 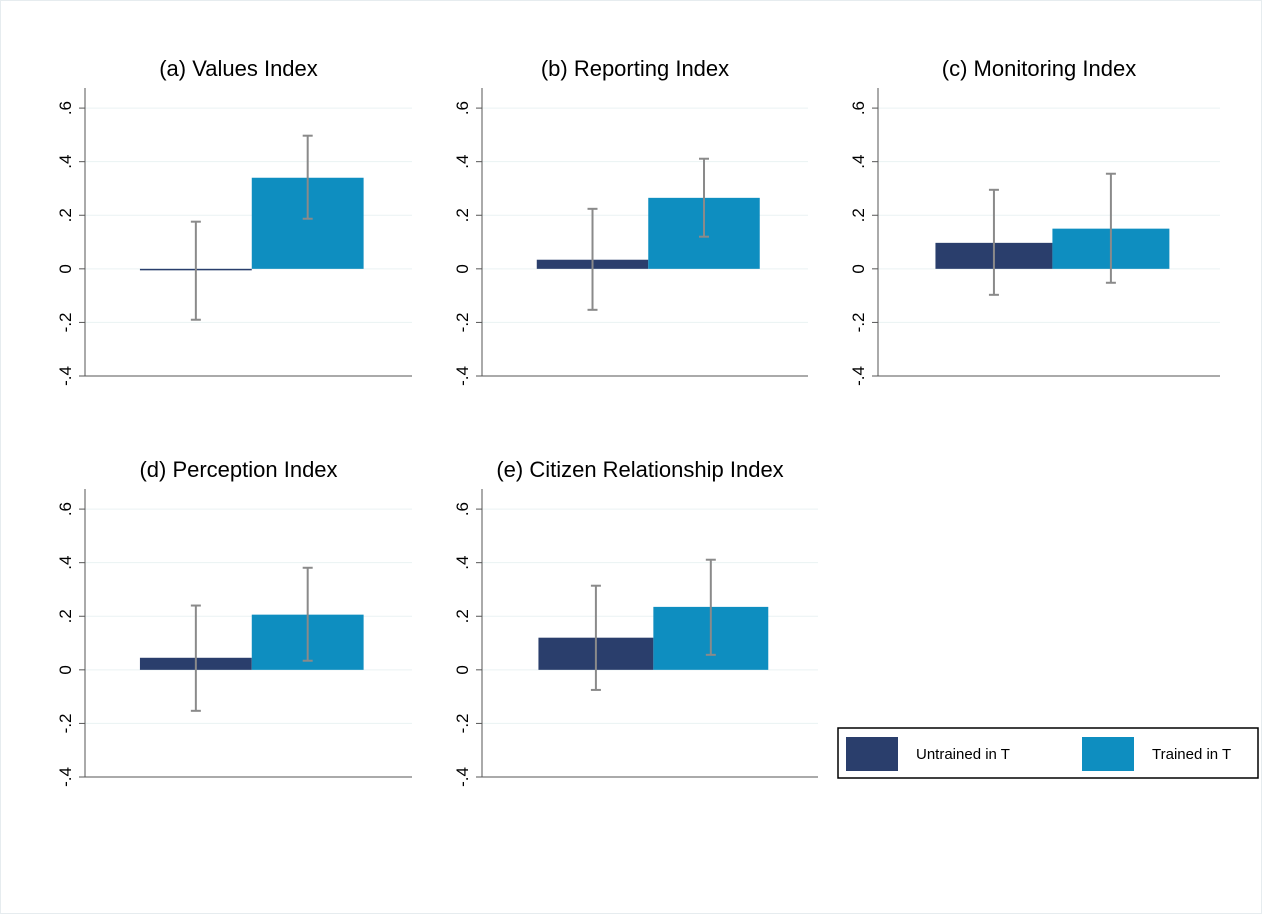 I want to click on legend-label: Untrained in T, so click(x=963, y=754).